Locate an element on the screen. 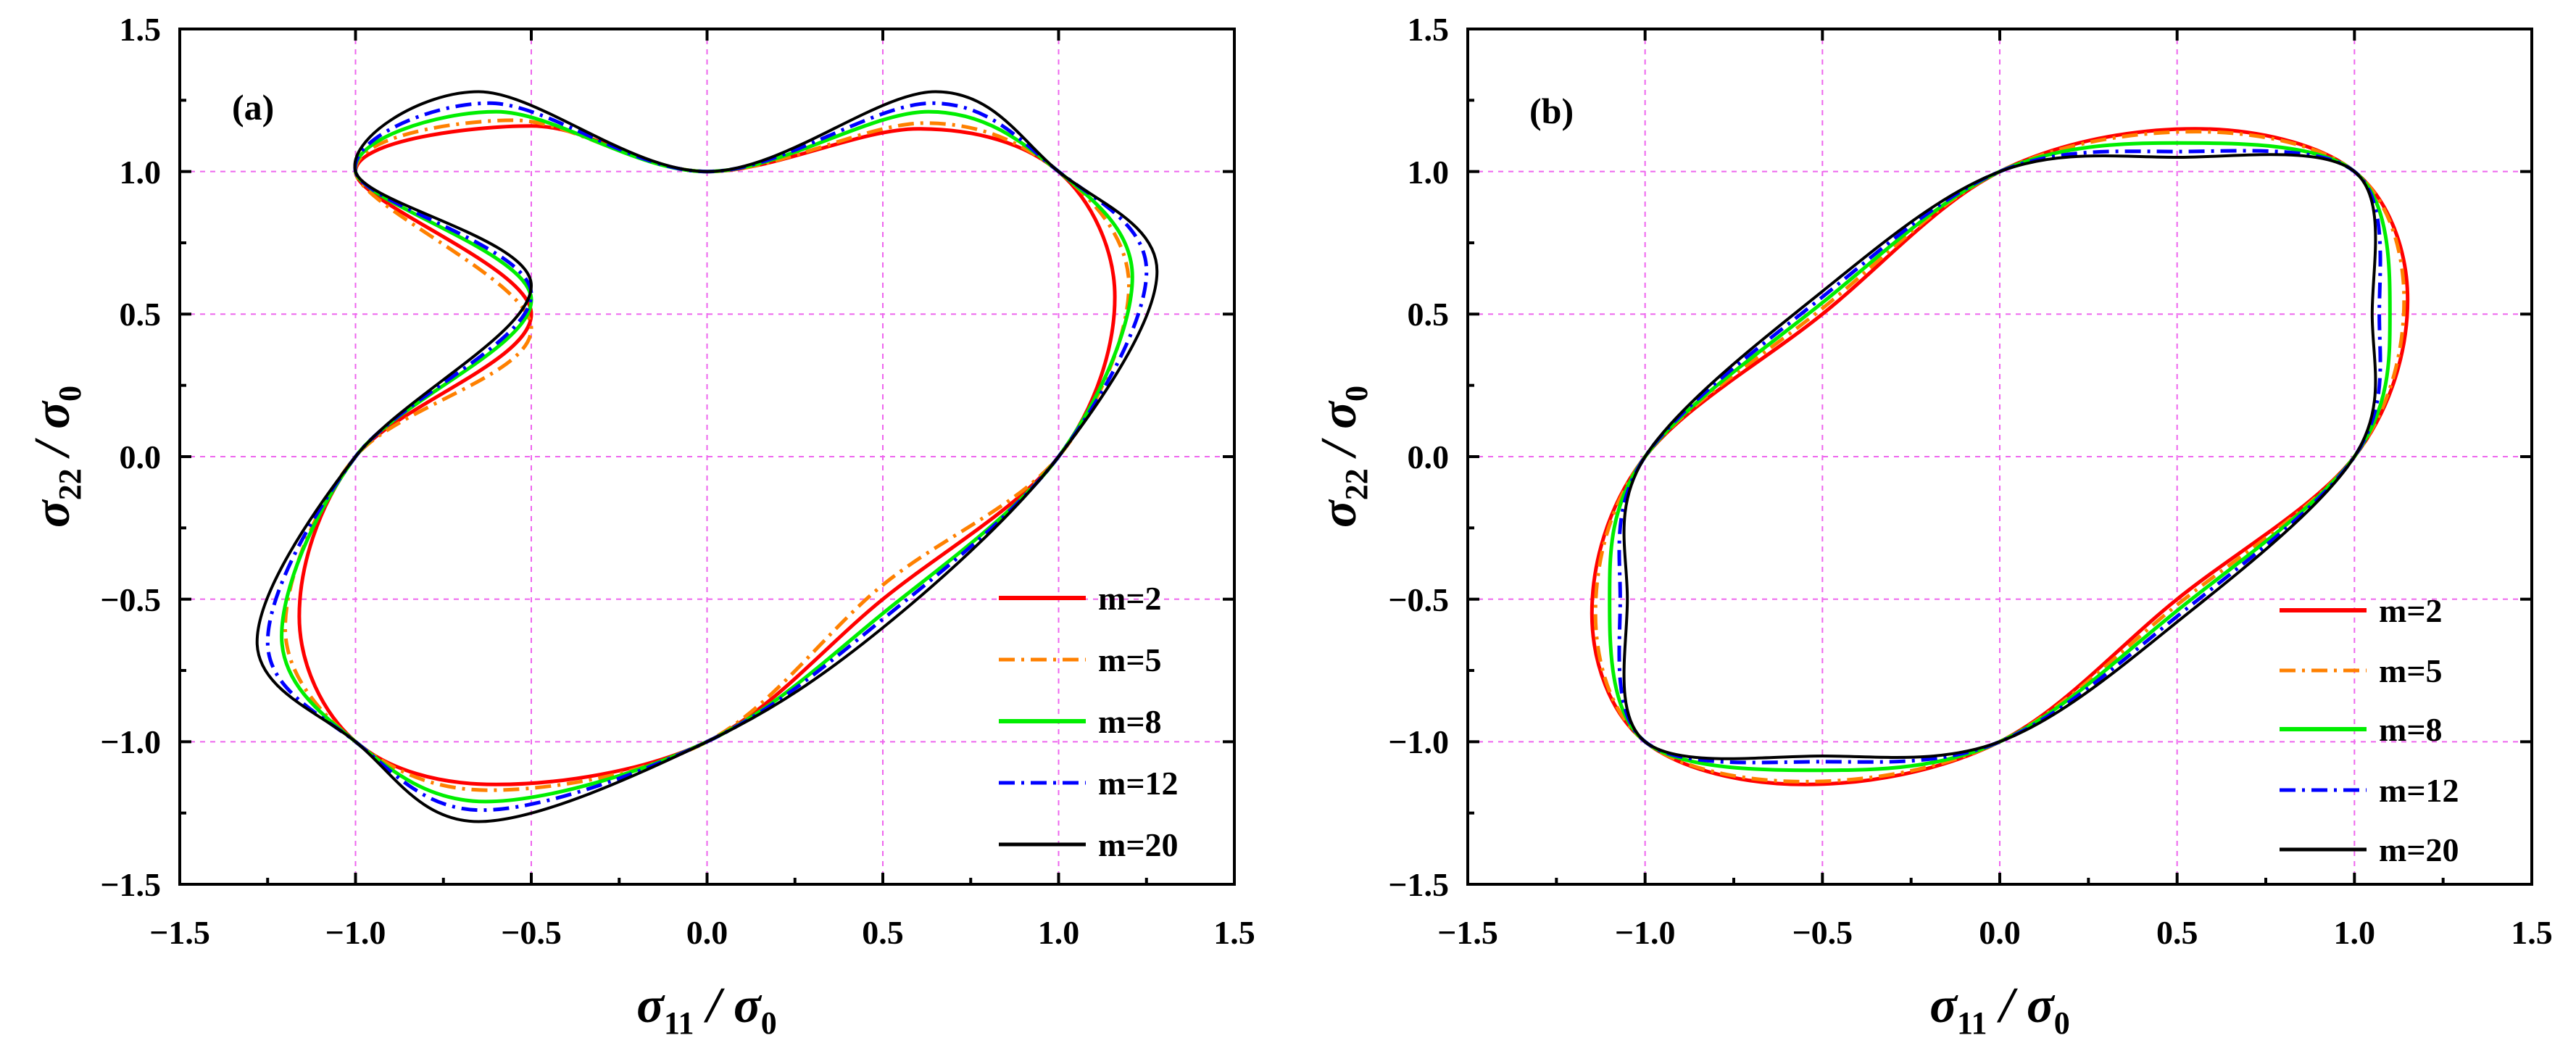 The width and height of the screenshot is (2576, 1051). panel-b-label: (b) is located at coordinates (1551, 111).